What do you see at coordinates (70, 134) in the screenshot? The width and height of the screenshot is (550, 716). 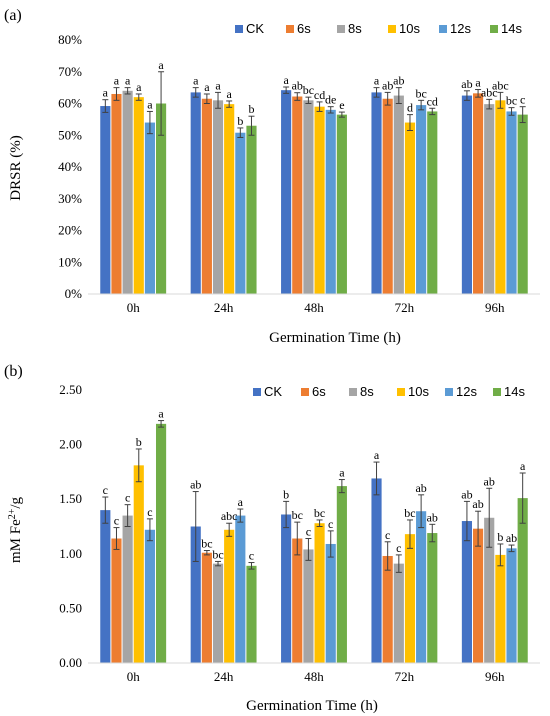 I see `a-ytick-label: 50%` at bounding box center [70, 134].